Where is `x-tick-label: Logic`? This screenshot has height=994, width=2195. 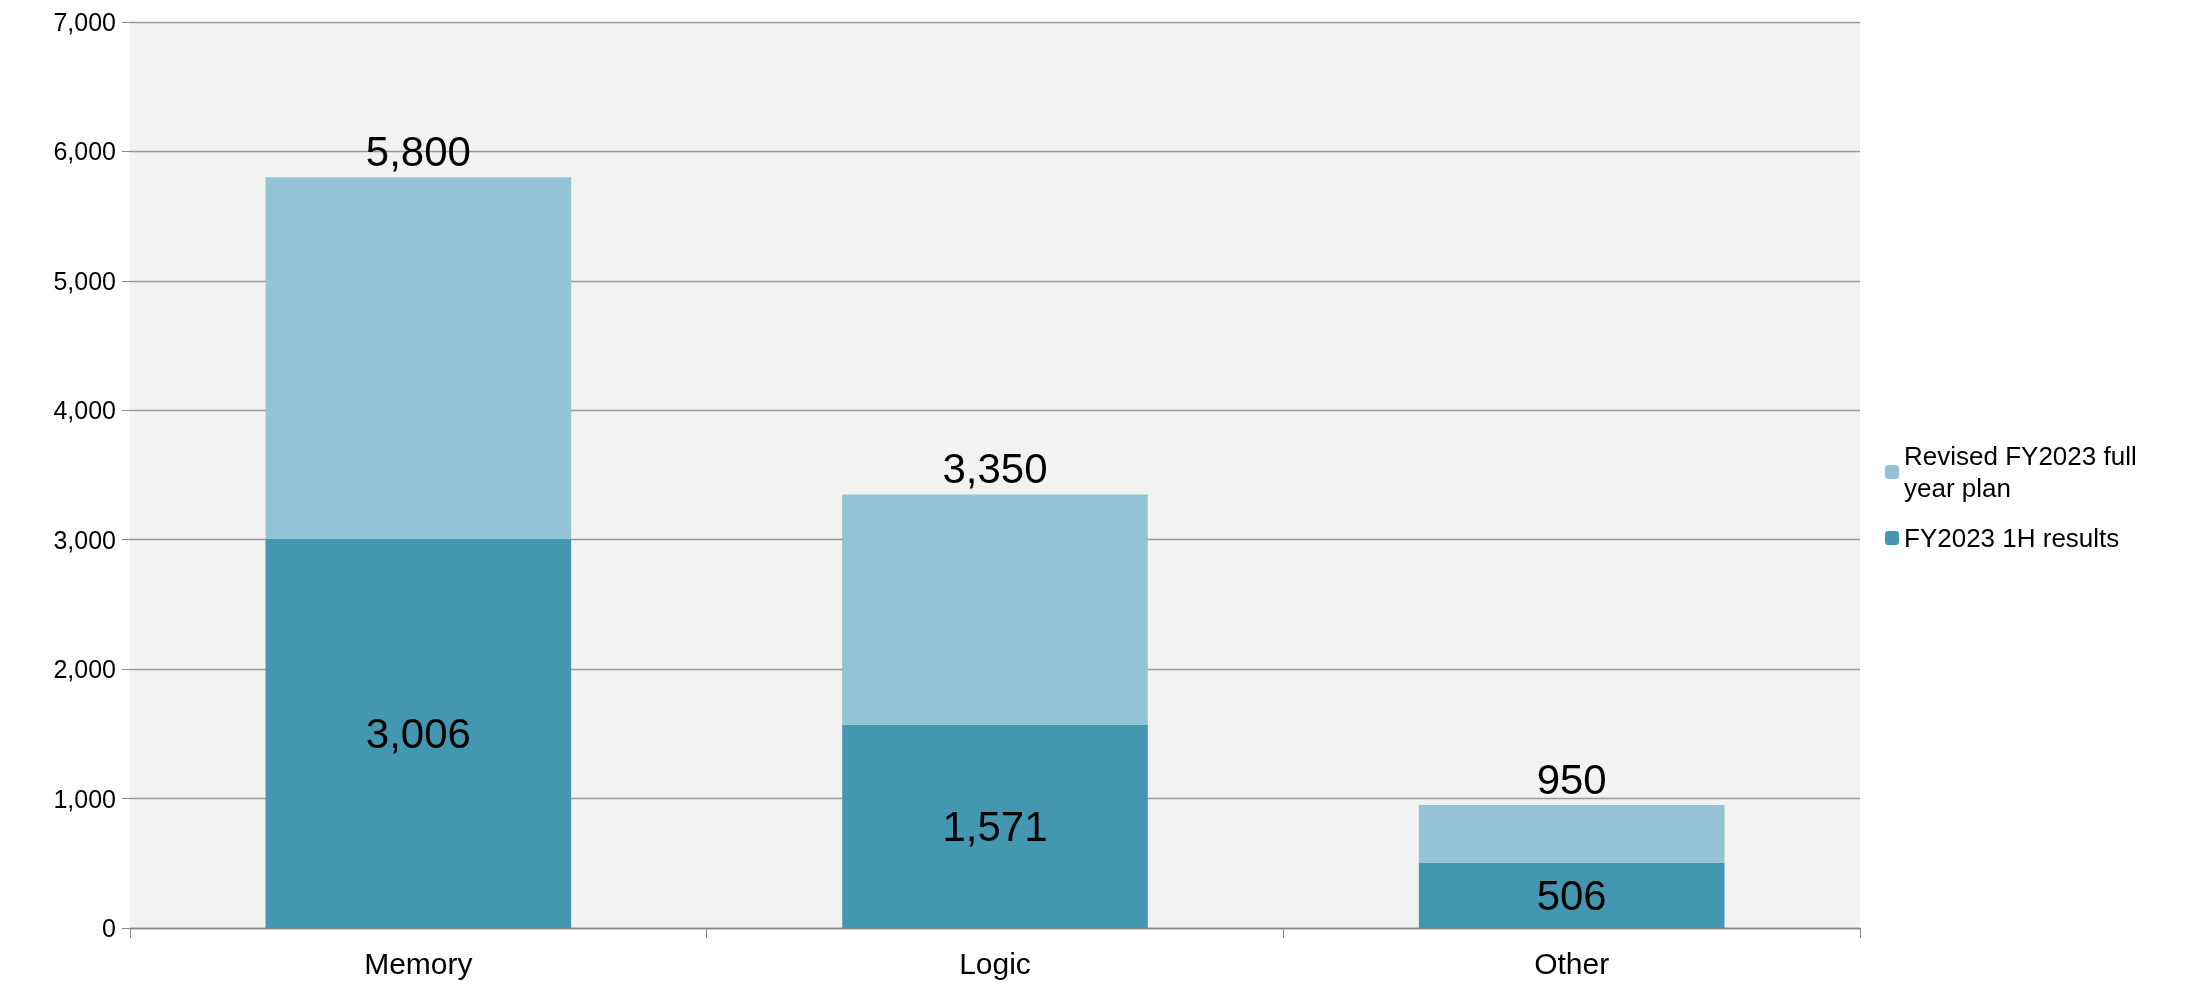 x-tick-label: Logic is located at coordinates (995, 963).